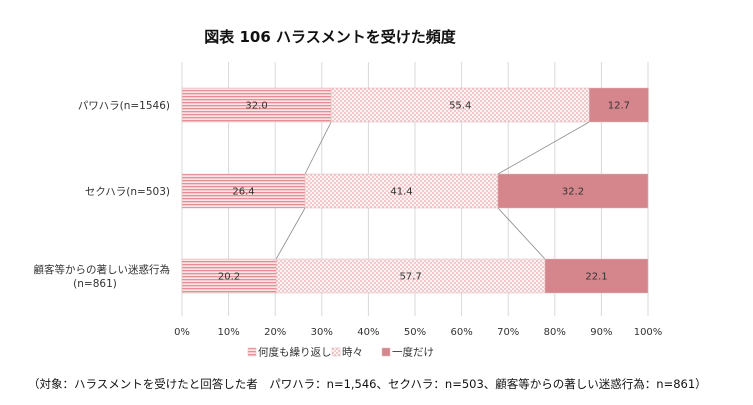 The width and height of the screenshot is (753, 405). What do you see at coordinates (322, 332) in the screenshot?
I see `x-tick-label: 30%` at bounding box center [322, 332].